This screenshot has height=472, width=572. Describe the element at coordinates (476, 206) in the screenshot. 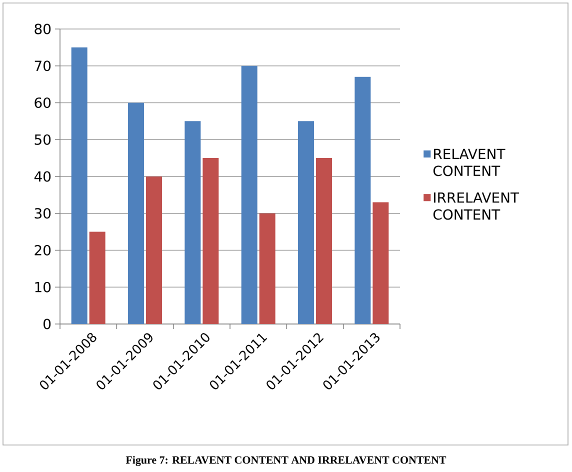

I see `legend-label: IRRELAVENT CONTENT` at that location.